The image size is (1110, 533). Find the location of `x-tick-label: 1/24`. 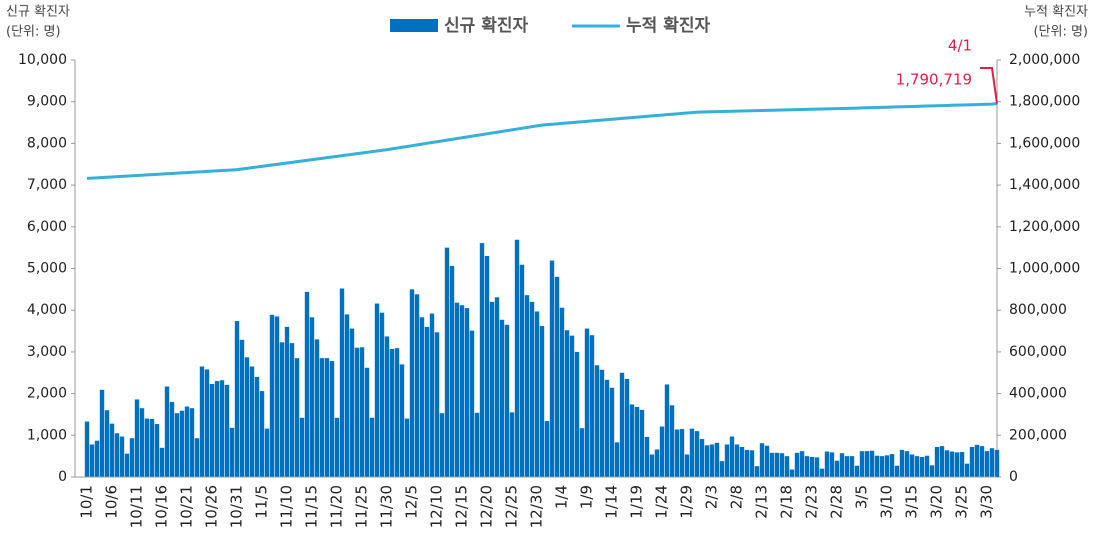

x-tick-label: 1/24 is located at coordinates (662, 502).